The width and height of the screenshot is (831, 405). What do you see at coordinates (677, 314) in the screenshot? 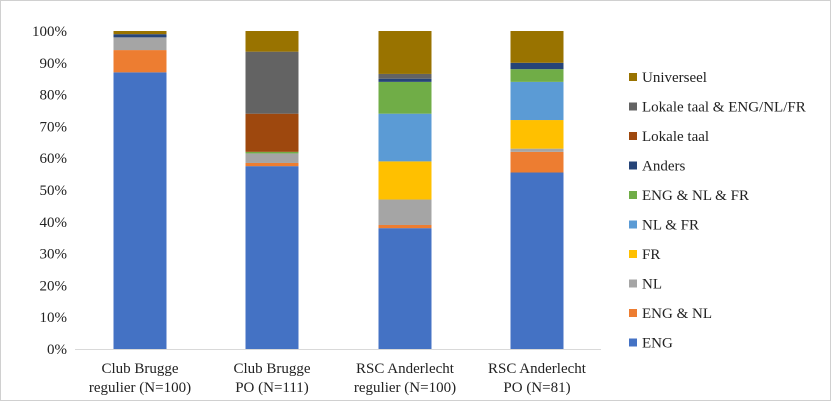
I see `legend-label: ENG & NL` at bounding box center [677, 314].